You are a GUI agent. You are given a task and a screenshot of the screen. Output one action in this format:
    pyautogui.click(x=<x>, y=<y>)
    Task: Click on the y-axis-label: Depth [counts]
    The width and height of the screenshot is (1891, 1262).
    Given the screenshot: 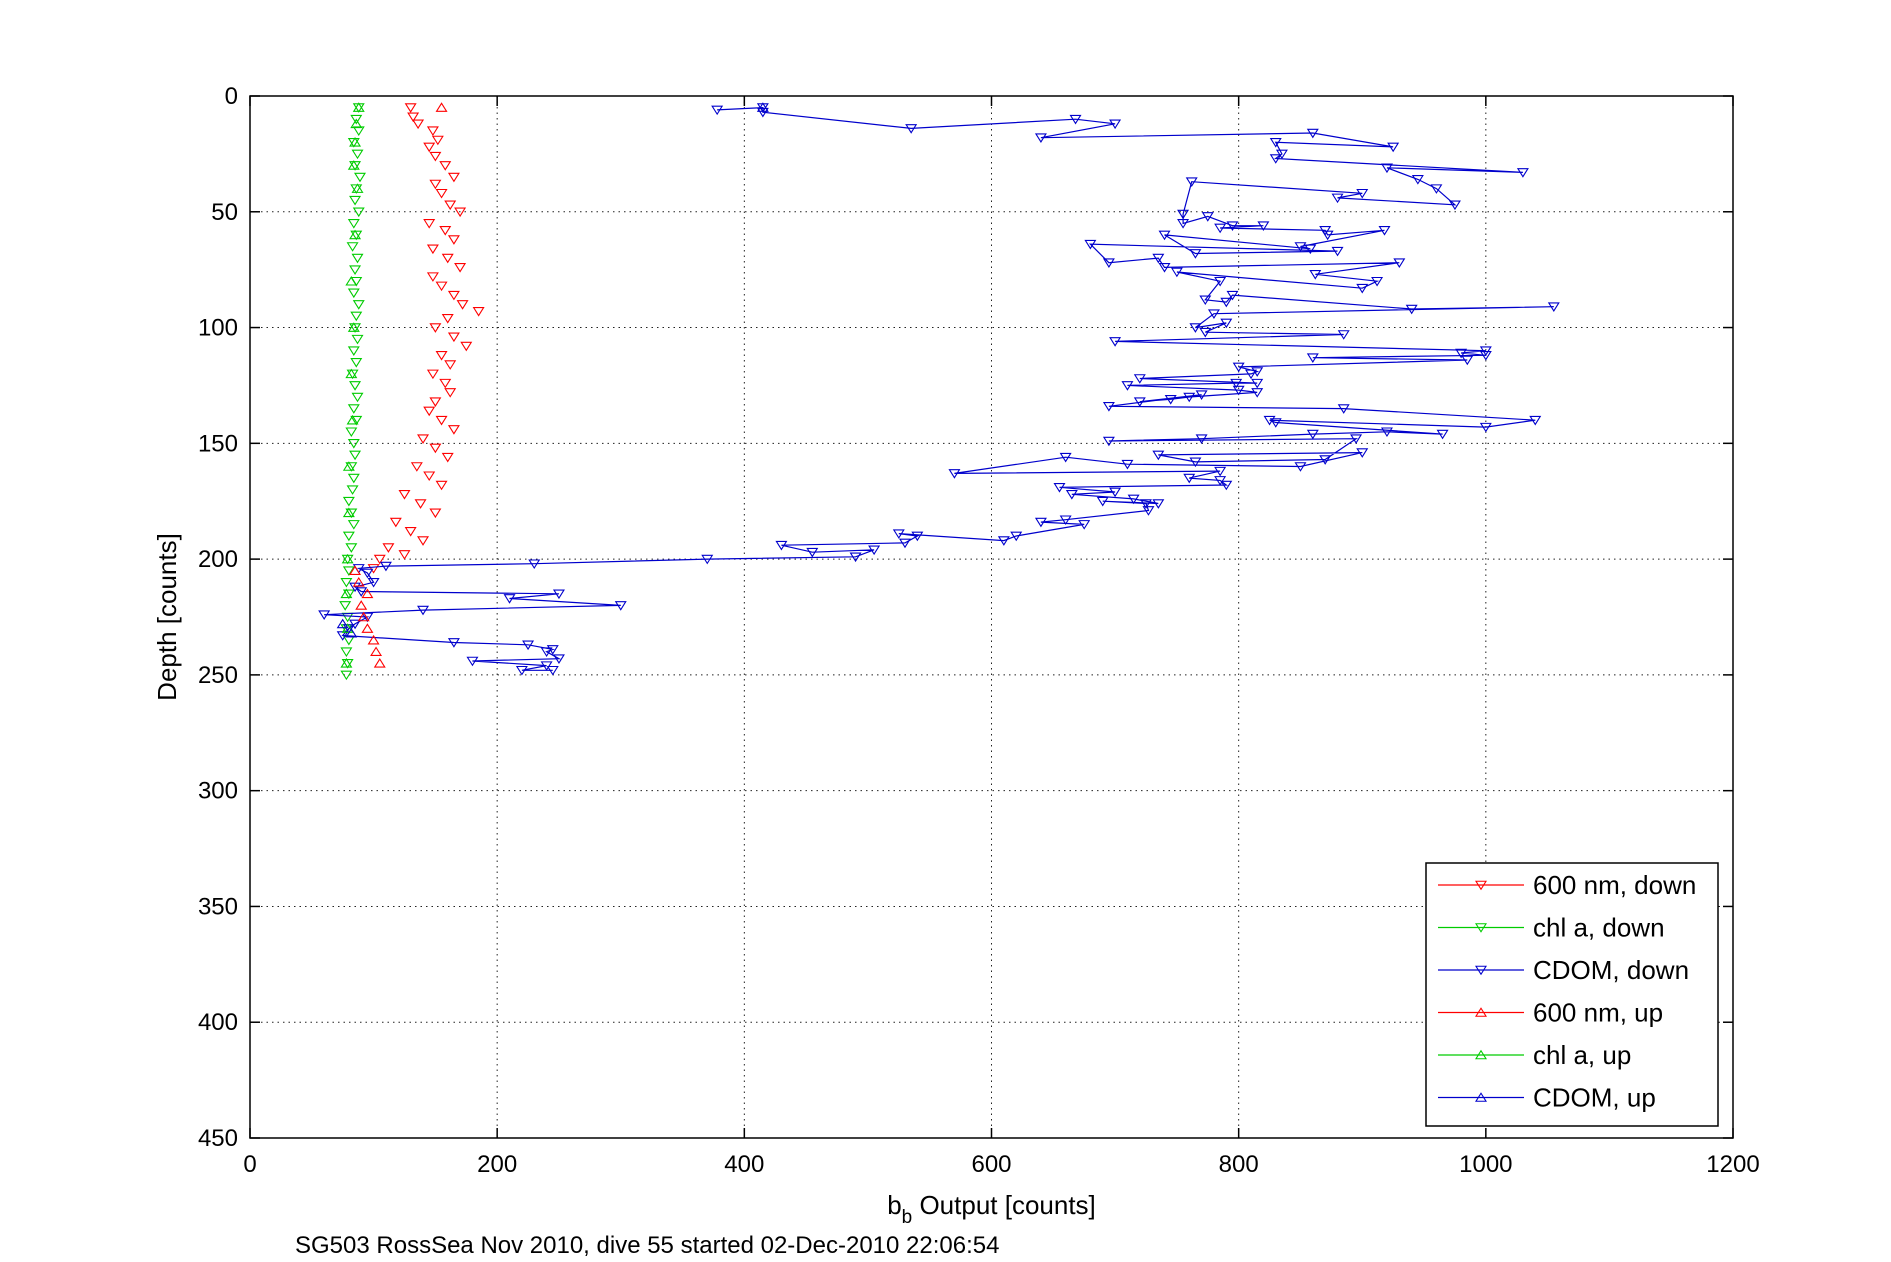 What is the action you would take?
    pyautogui.click(x=167, y=617)
    